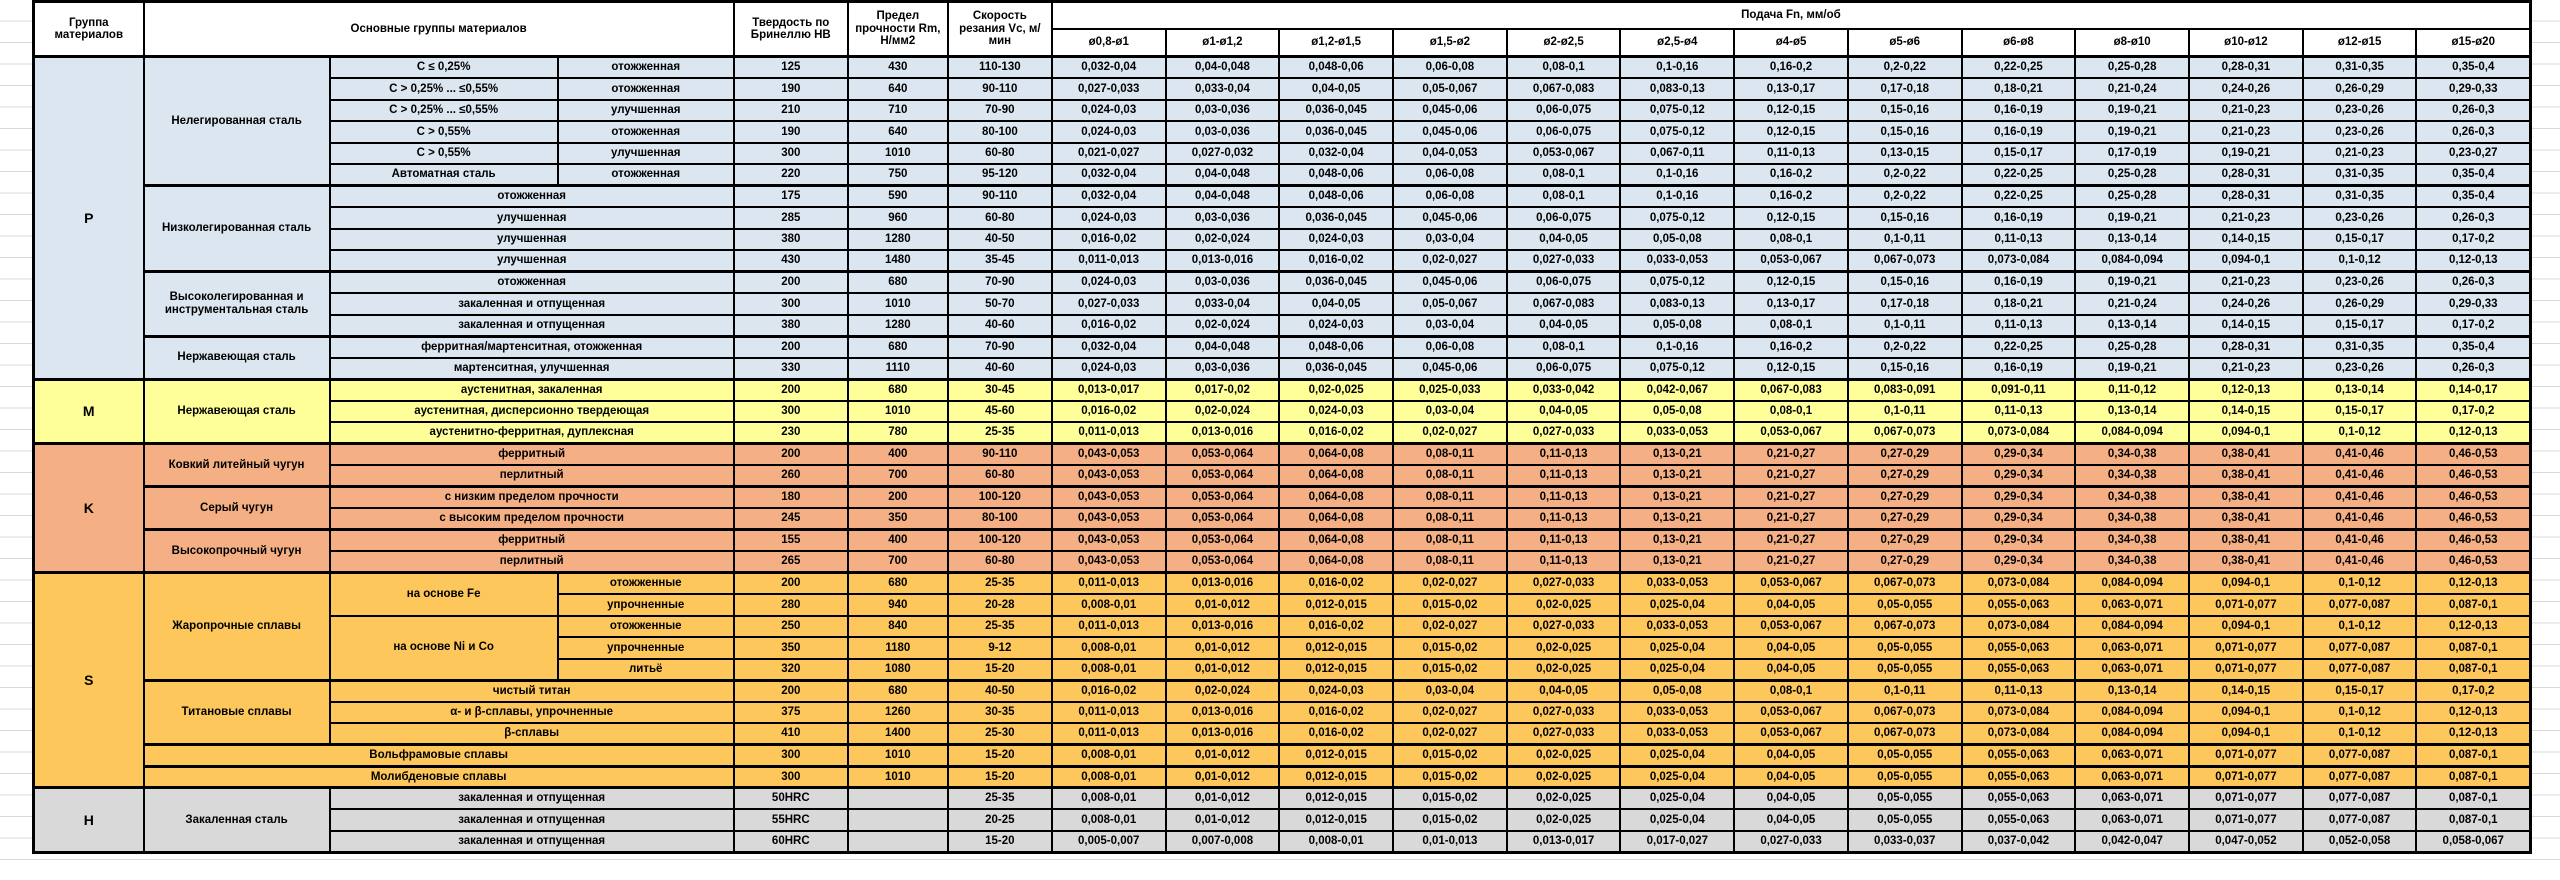 The image size is (2560, 880). Describe the element at coordinates (1450, 153) in the screenshot. I see `feed-value-cell: 0,04-0,053` at that location.